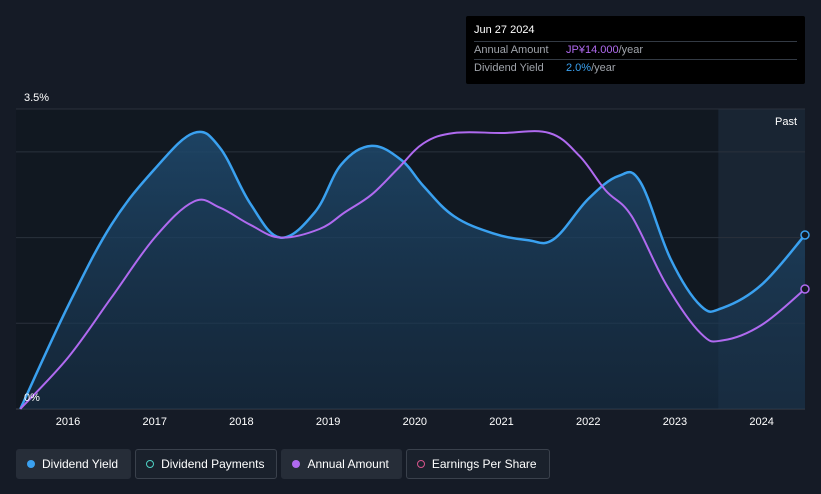 Image resolution: width=821 pixels, height=494 pixels. I want to click on x-tick-label: 2019, so click(328, 422).